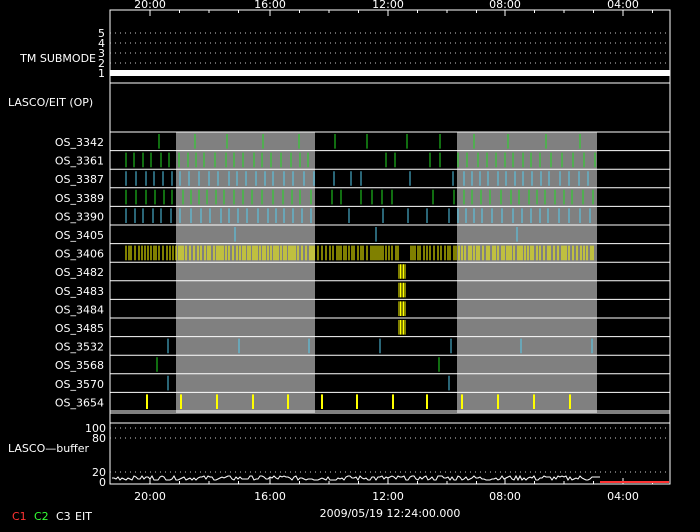  What do you see at coordinates (79, 272) in the screenshot?
I see `row-label-OS_3482: OS_3482` at bounding box center [79, 272].